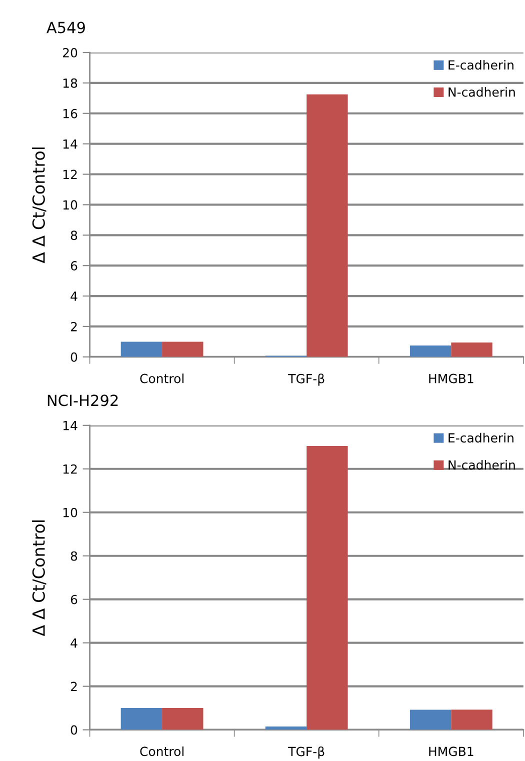 This screenshot has height=761, width=525. Describe the element at coordinates (70, 83) in the screenshot. I see `y-tick-label: 18` at that location.